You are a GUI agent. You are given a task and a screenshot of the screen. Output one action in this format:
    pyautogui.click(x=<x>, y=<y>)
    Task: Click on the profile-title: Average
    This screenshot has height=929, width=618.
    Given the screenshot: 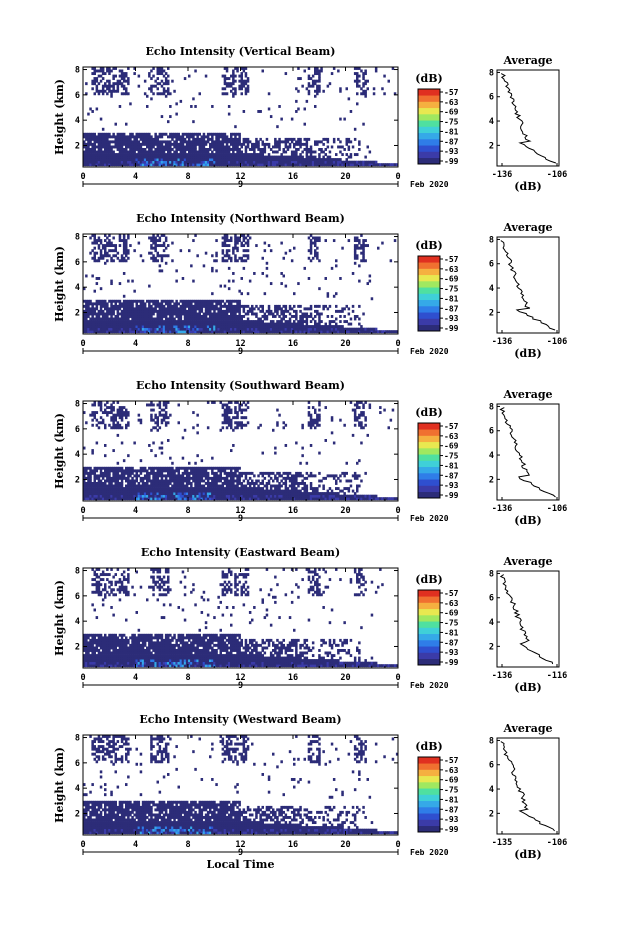 What is the action you would take?
    pyautogui.click(x=527, y=60)
    